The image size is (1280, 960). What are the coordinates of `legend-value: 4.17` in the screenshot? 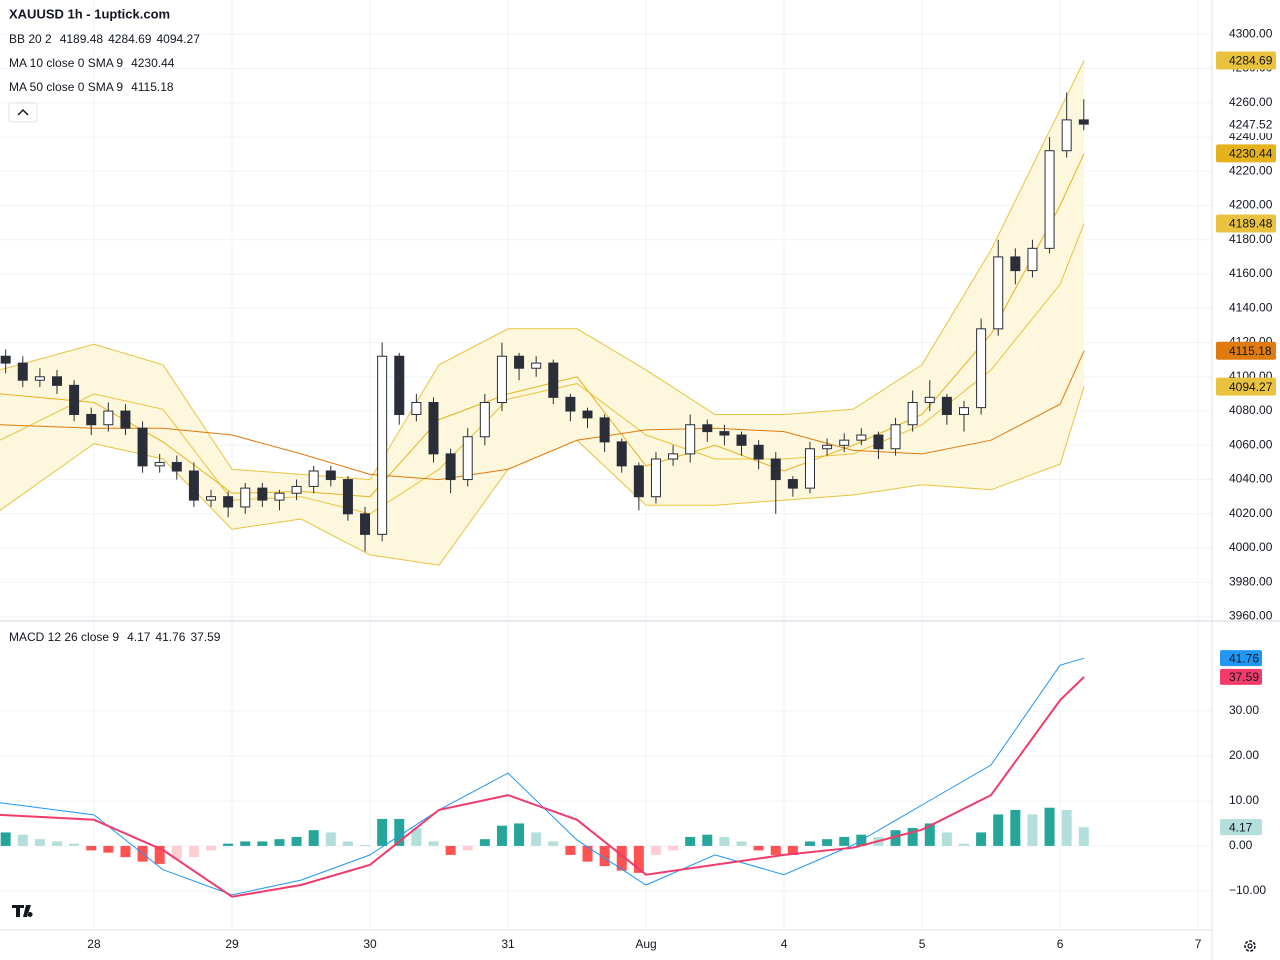 It's located at (139, 637).